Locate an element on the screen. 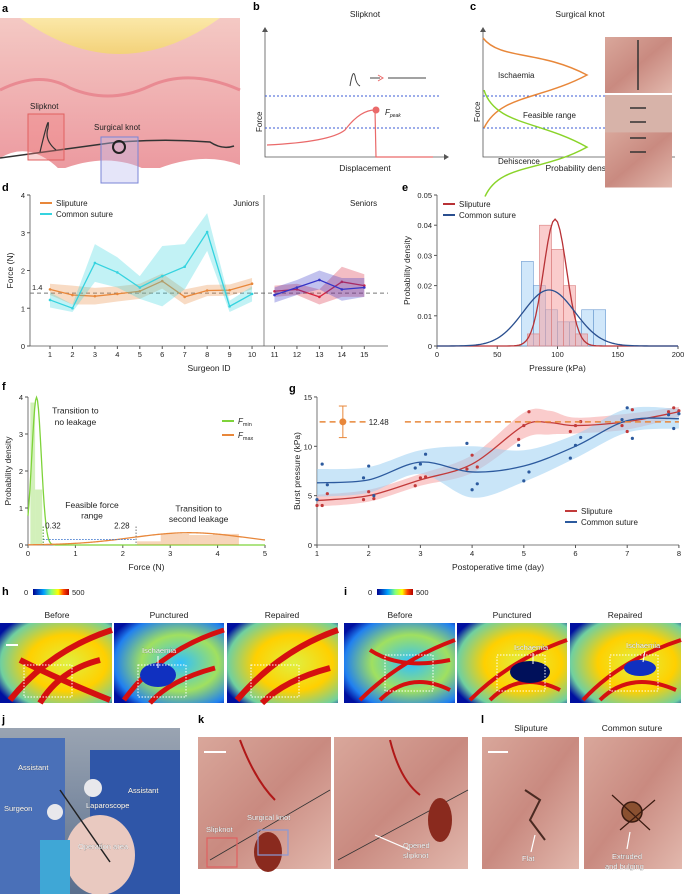  transition-label-2a: Transition to is located at coordinates (198, 509).